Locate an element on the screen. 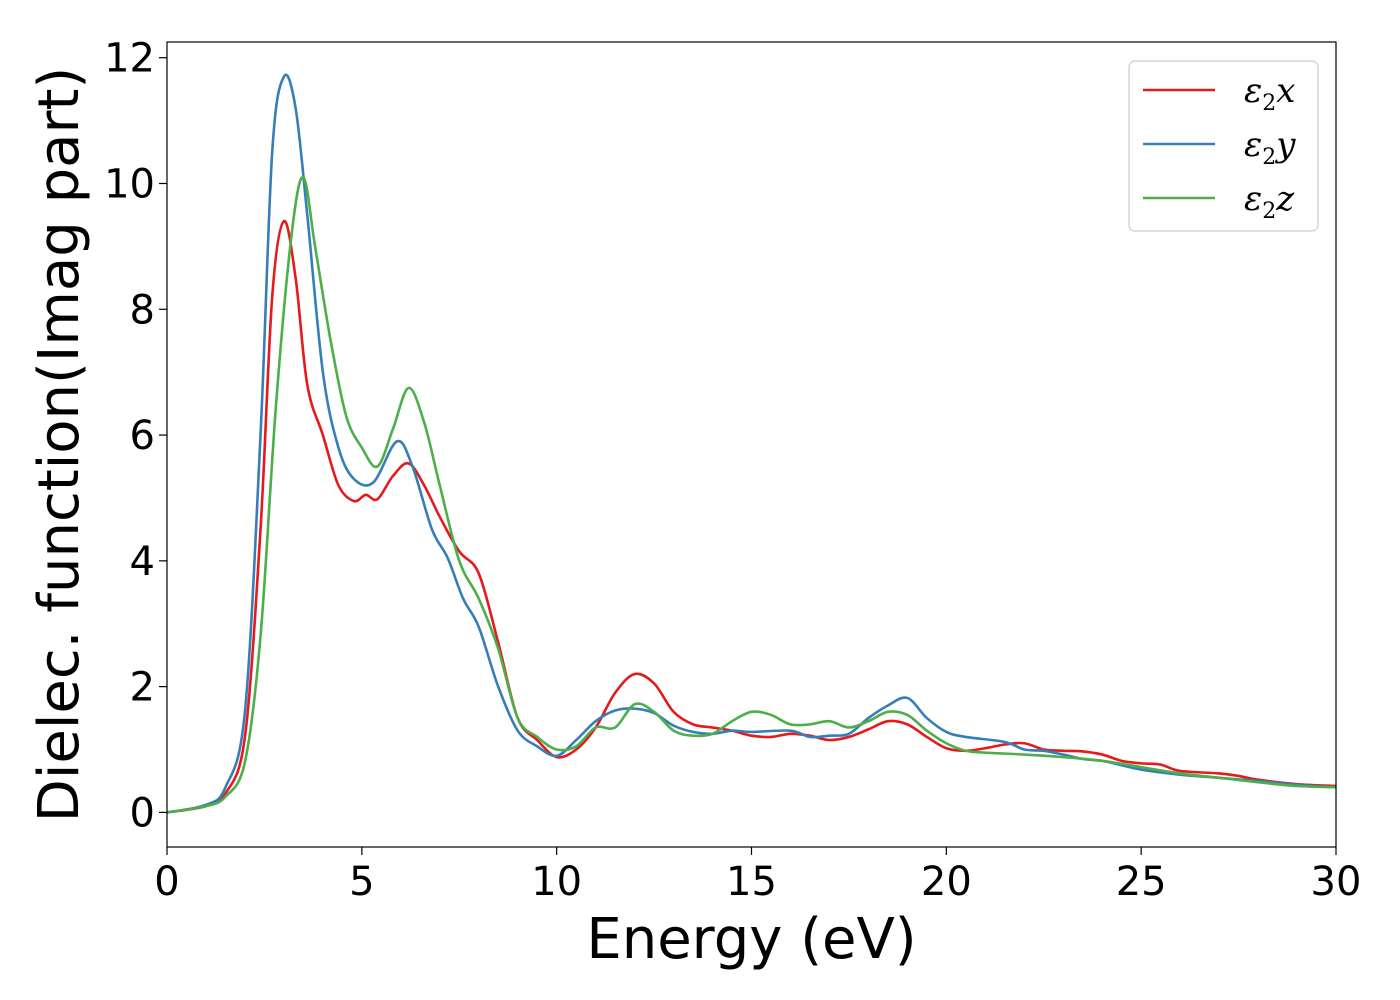 Image resolution: width=1400 pixels, height=1000 pixels. x-tick-label: 30 is located at coordinates (1336, 882).